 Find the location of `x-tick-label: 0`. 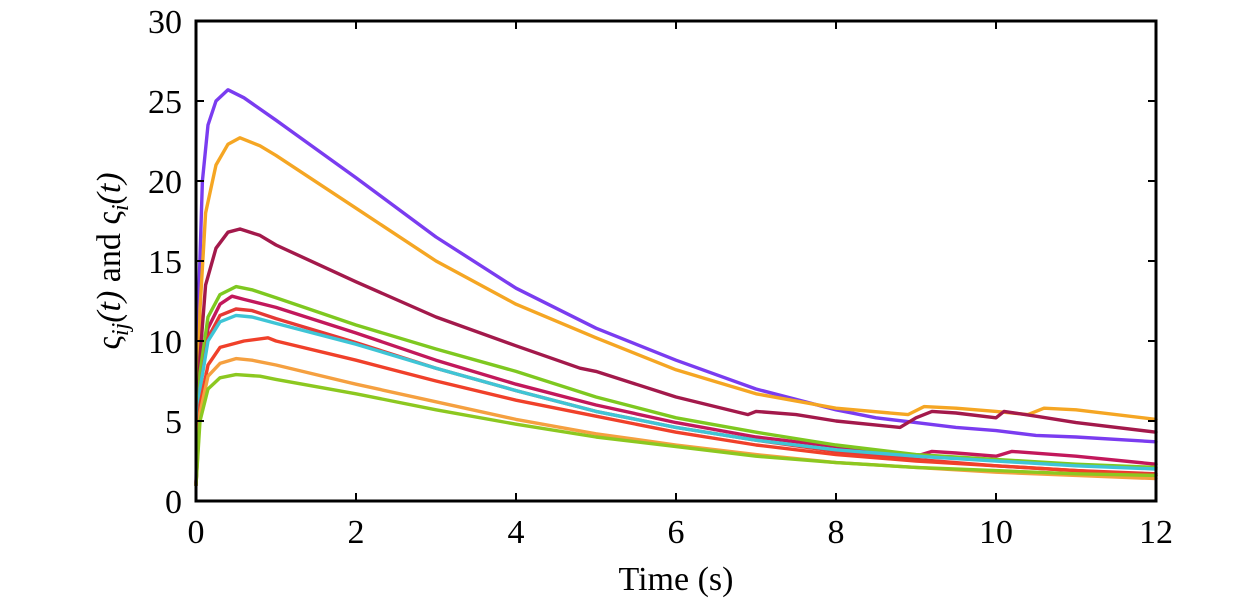

x-tick-label: 0 is located at coordinates (196, 532).